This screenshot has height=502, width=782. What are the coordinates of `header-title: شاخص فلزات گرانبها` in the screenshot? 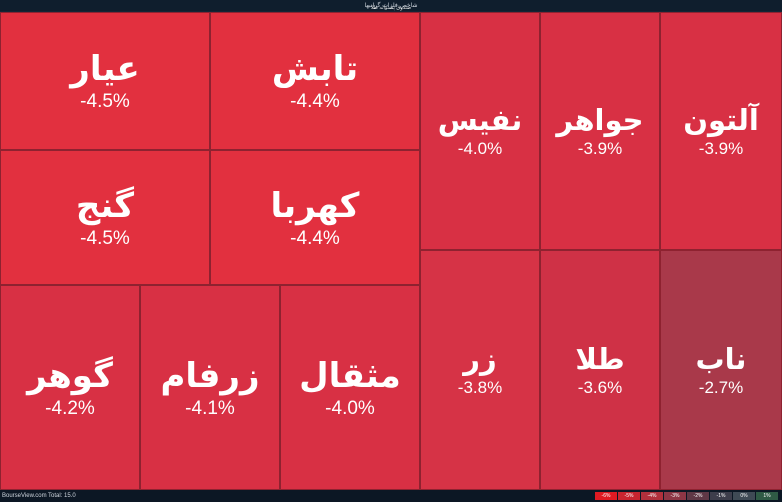 It's located at (391, 5).